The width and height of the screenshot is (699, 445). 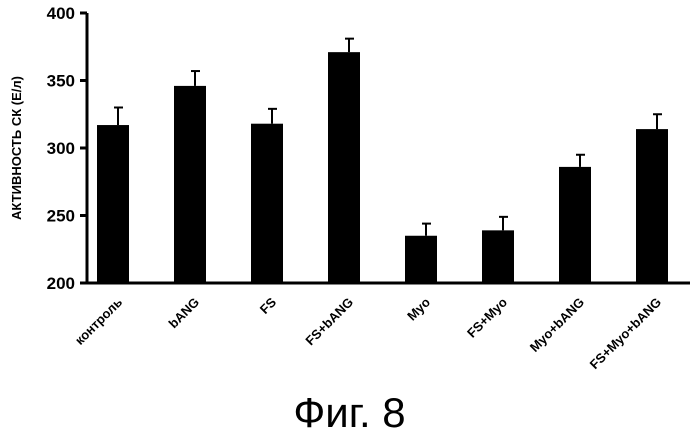 What do you see at coordinates (418, 308) in the screenshot?
I see `x-tick-label: Myo` at bounding box center [418, 308].